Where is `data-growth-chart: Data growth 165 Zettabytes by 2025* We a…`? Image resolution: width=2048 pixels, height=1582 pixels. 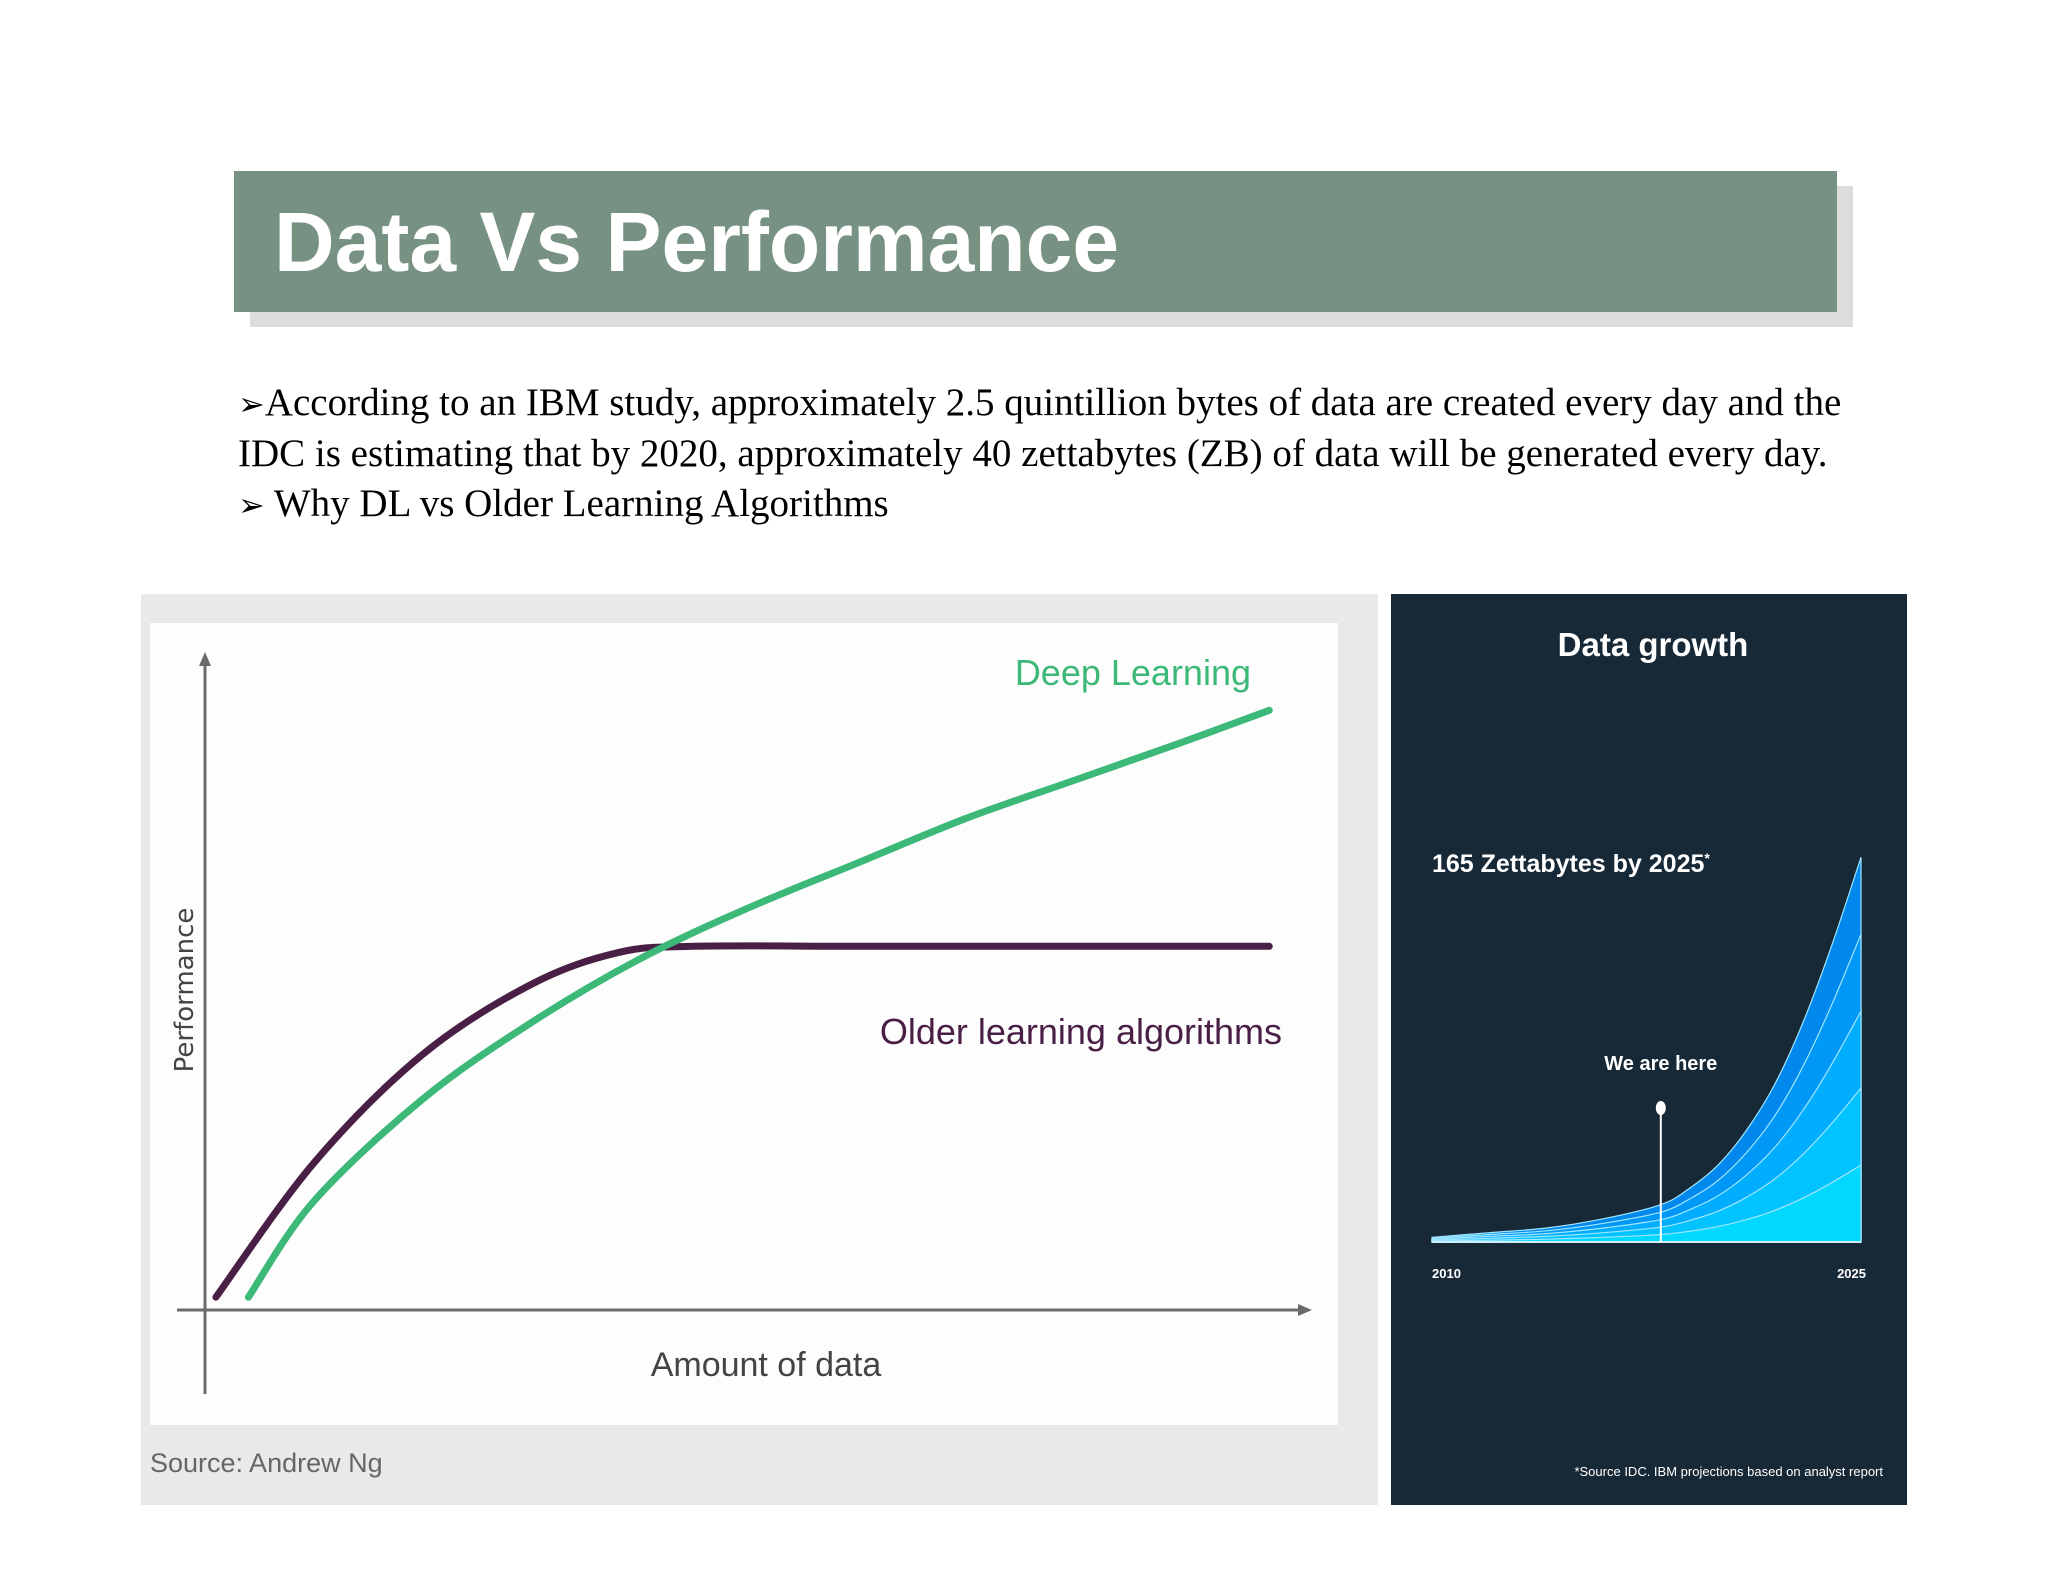 data-growth-chart: Data growth 165 Zettabytes by 2025* We a… is located at coordinates (1657, 1052).